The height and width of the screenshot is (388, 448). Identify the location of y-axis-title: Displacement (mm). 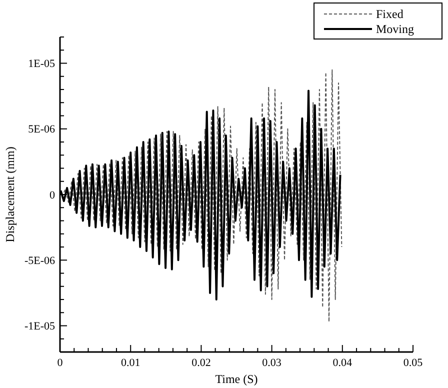
(10, 194).